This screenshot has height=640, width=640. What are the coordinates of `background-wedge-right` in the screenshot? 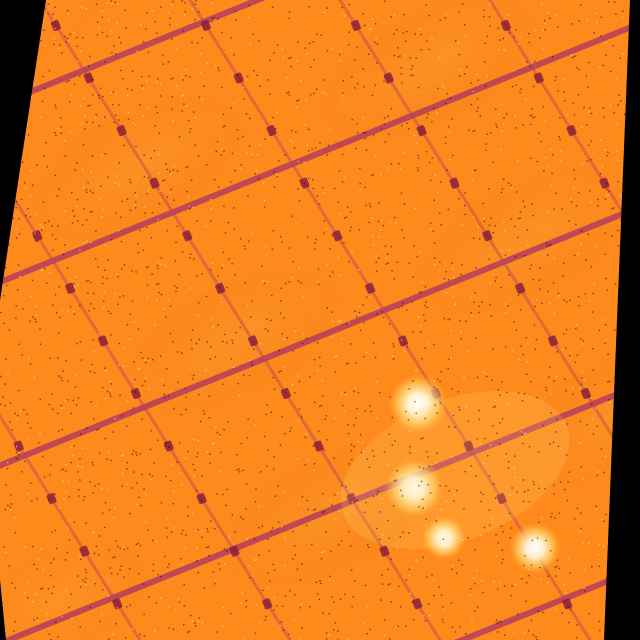 It's located at (622, 320).